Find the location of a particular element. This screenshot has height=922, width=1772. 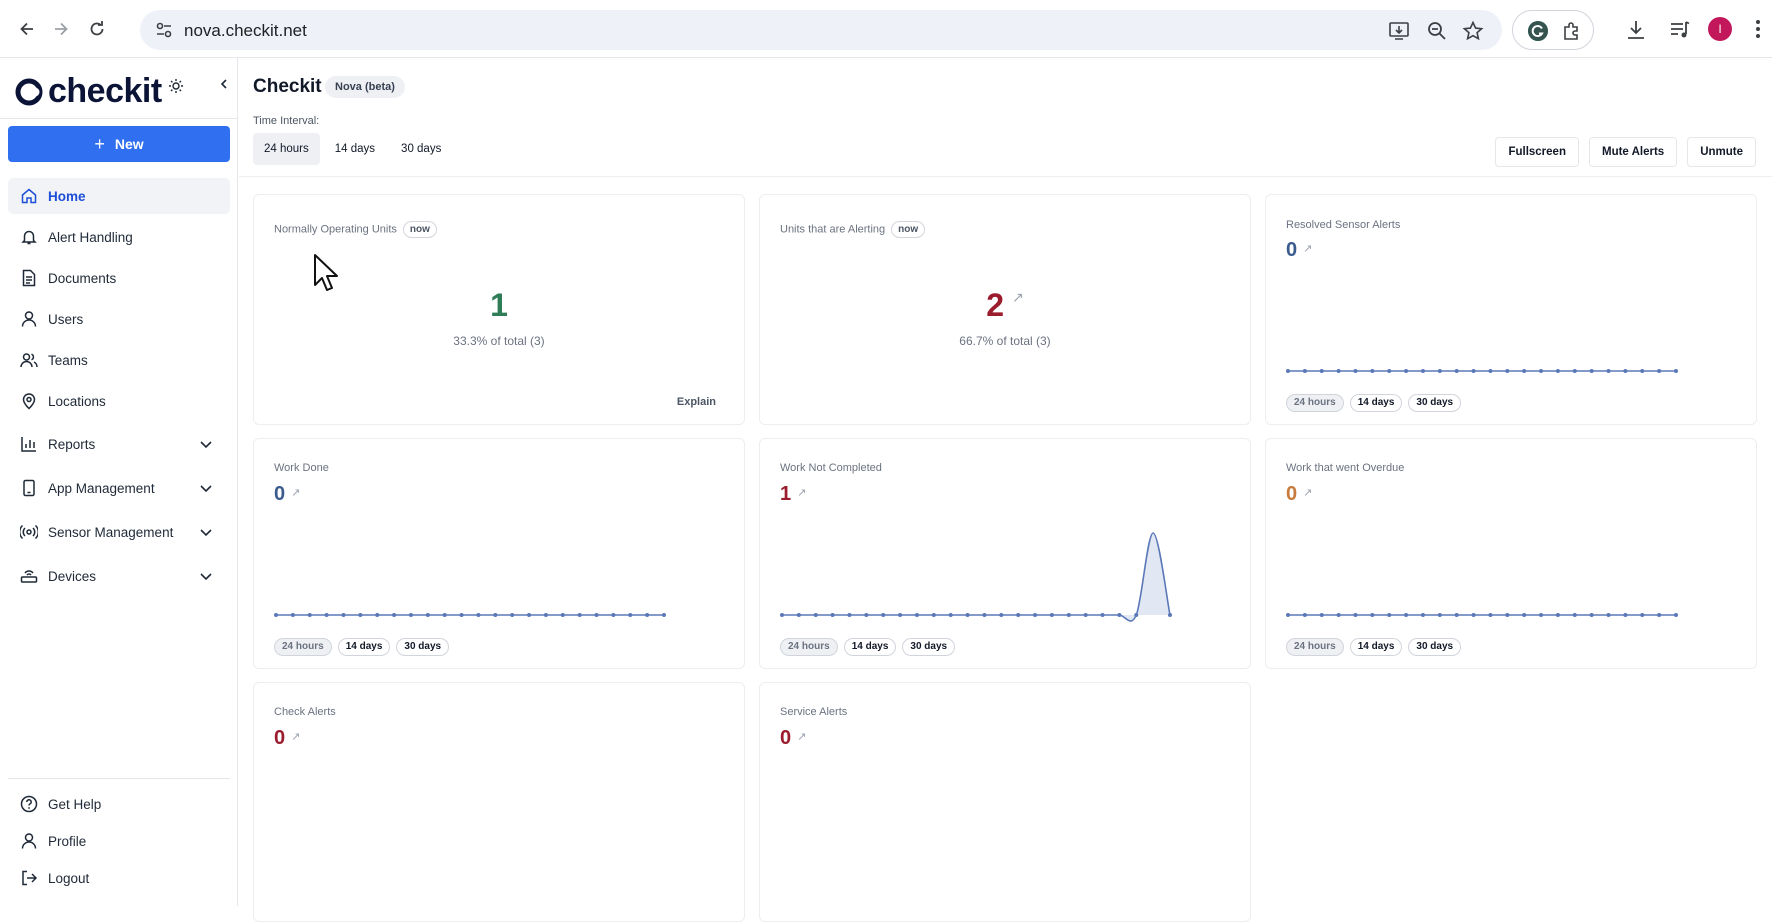

card-value: 0 is located at coordinates (1292, 494).